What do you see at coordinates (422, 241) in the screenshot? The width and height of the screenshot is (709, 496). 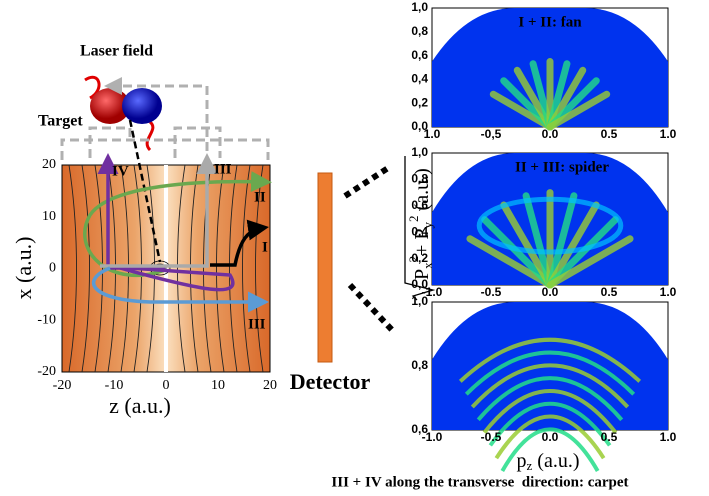 I see `label-part: + P` at bounding box center [422, 241].